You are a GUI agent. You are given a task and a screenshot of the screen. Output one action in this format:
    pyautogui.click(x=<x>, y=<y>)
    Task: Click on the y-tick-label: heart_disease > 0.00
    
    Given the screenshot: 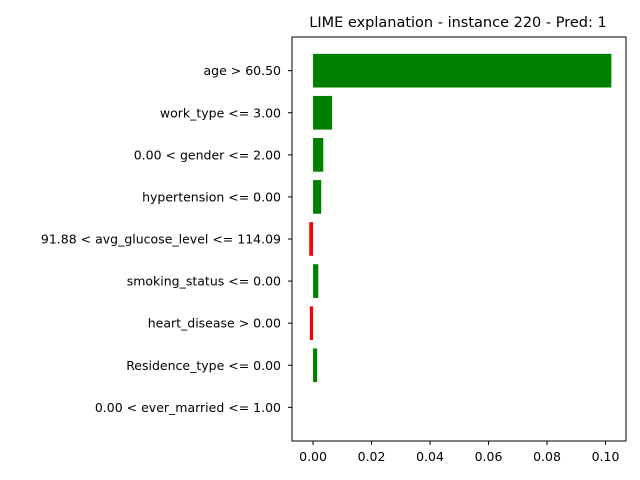 What is the action you would take?
    pyautogui.click(x=214, y=323)
    